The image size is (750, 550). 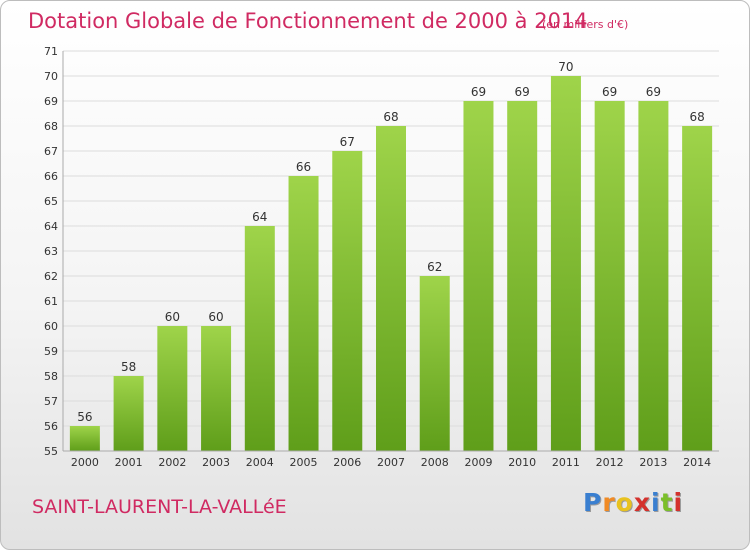 I want to click on y-tick-label: 61, so click(x=51, y=301).